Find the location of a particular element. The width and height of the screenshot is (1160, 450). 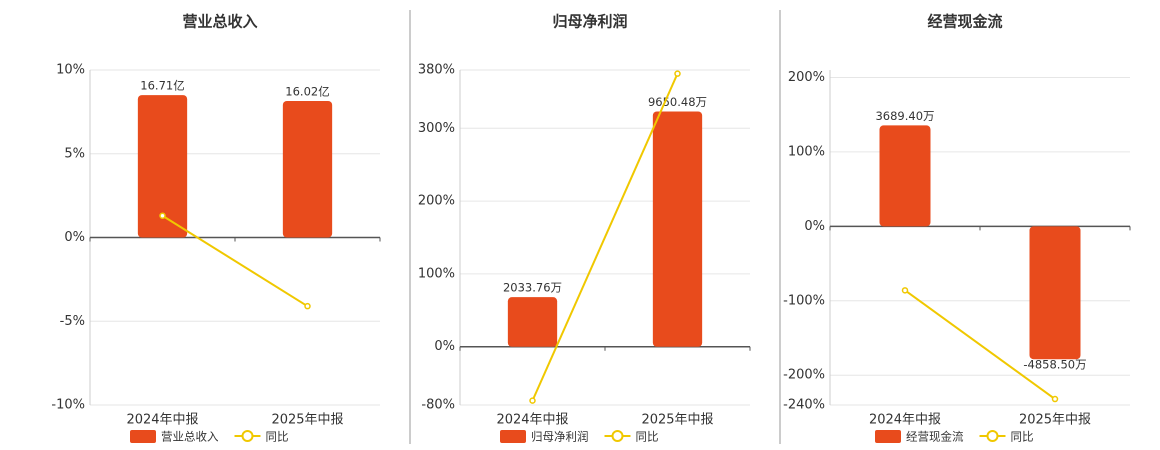

value-label: 16.02亿 is located at coordinates (307, 92).